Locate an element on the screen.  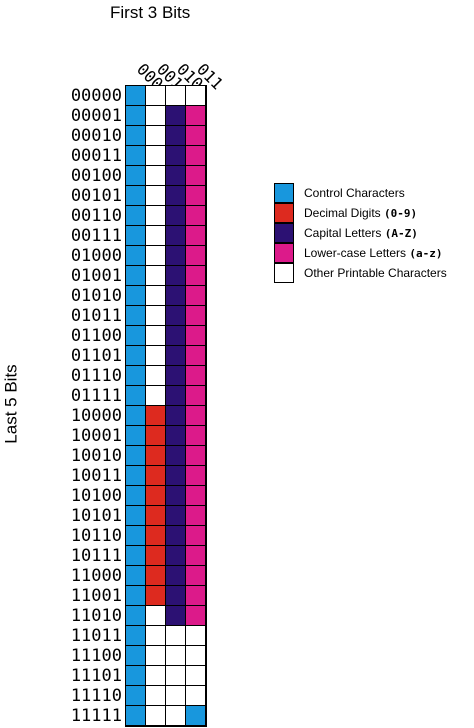
row-label: 01101 is located at coordinates (96, 356).